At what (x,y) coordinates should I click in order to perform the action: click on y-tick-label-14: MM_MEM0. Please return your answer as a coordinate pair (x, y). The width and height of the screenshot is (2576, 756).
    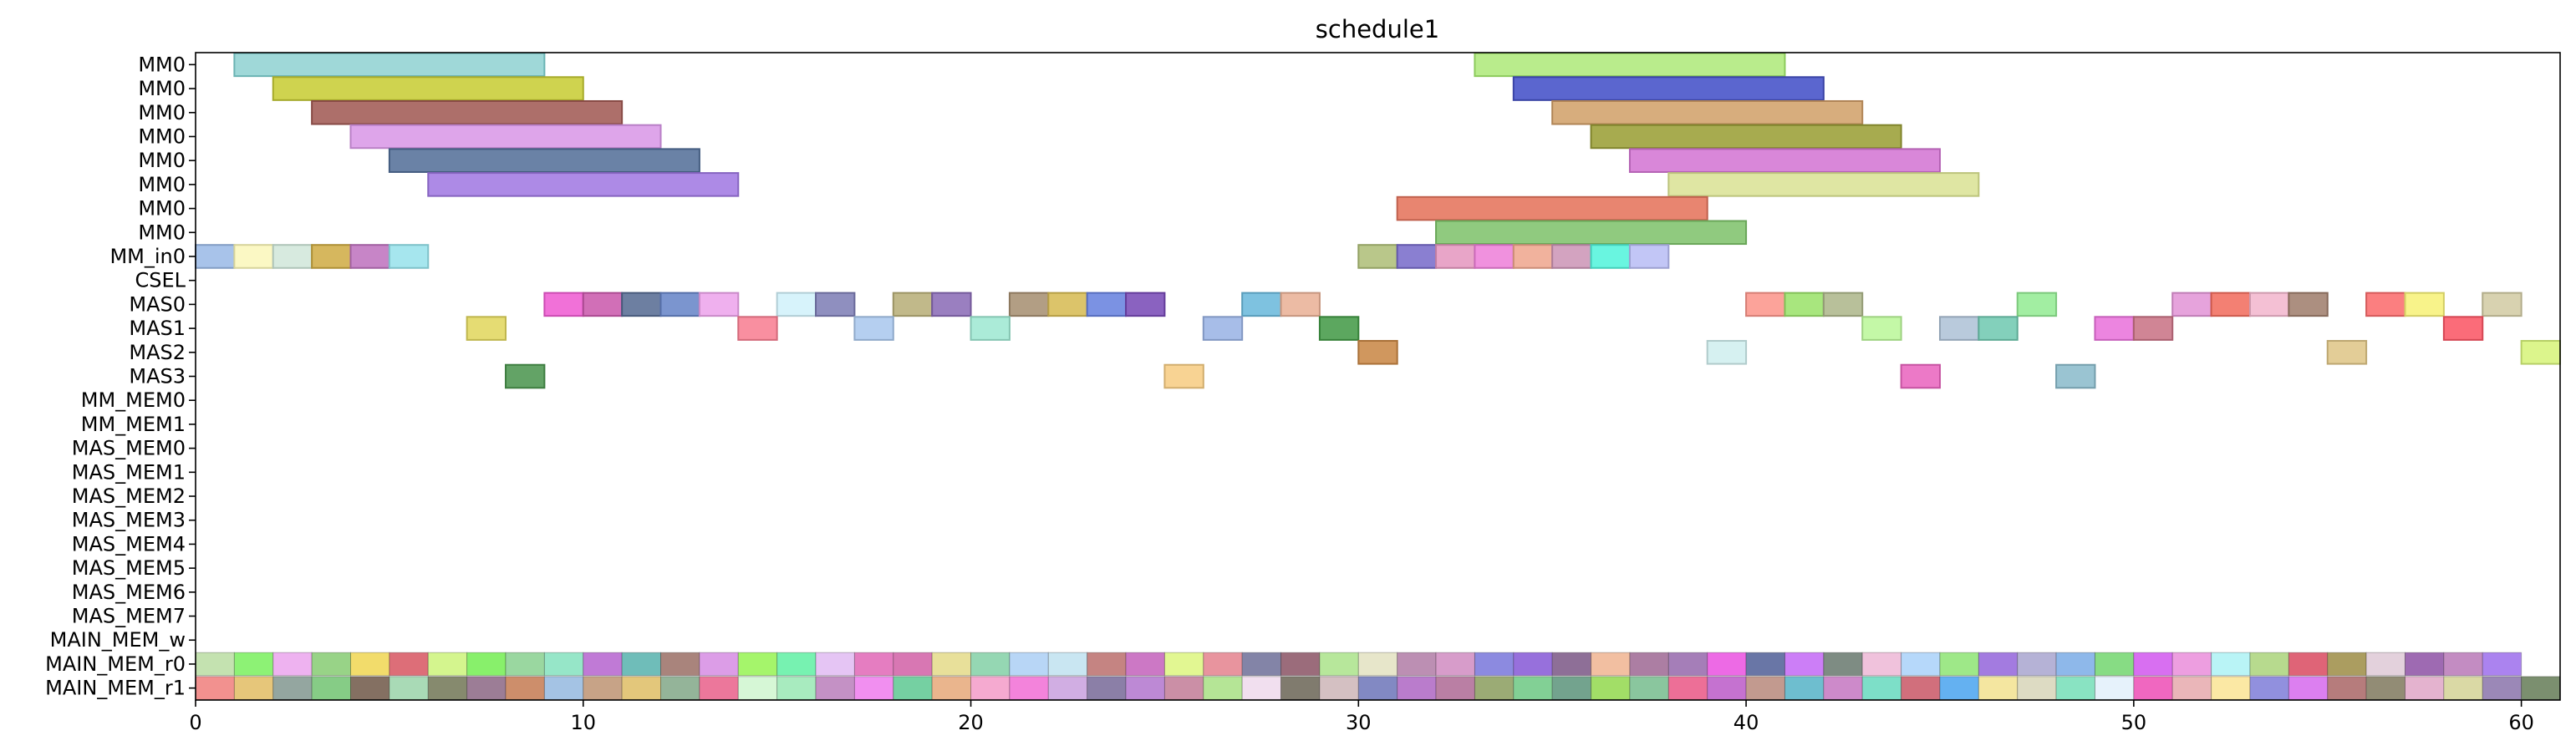
    Looking at the image, I should click on (133, 400).